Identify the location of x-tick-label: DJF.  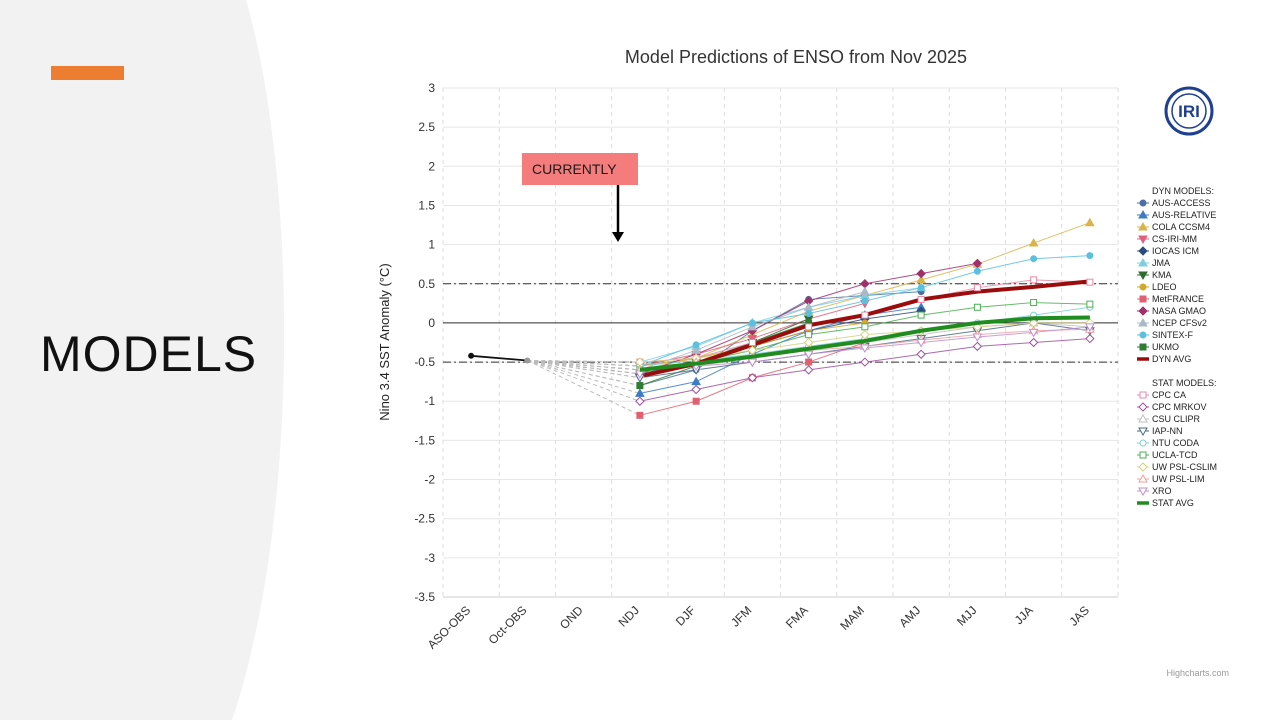
(685, 615).